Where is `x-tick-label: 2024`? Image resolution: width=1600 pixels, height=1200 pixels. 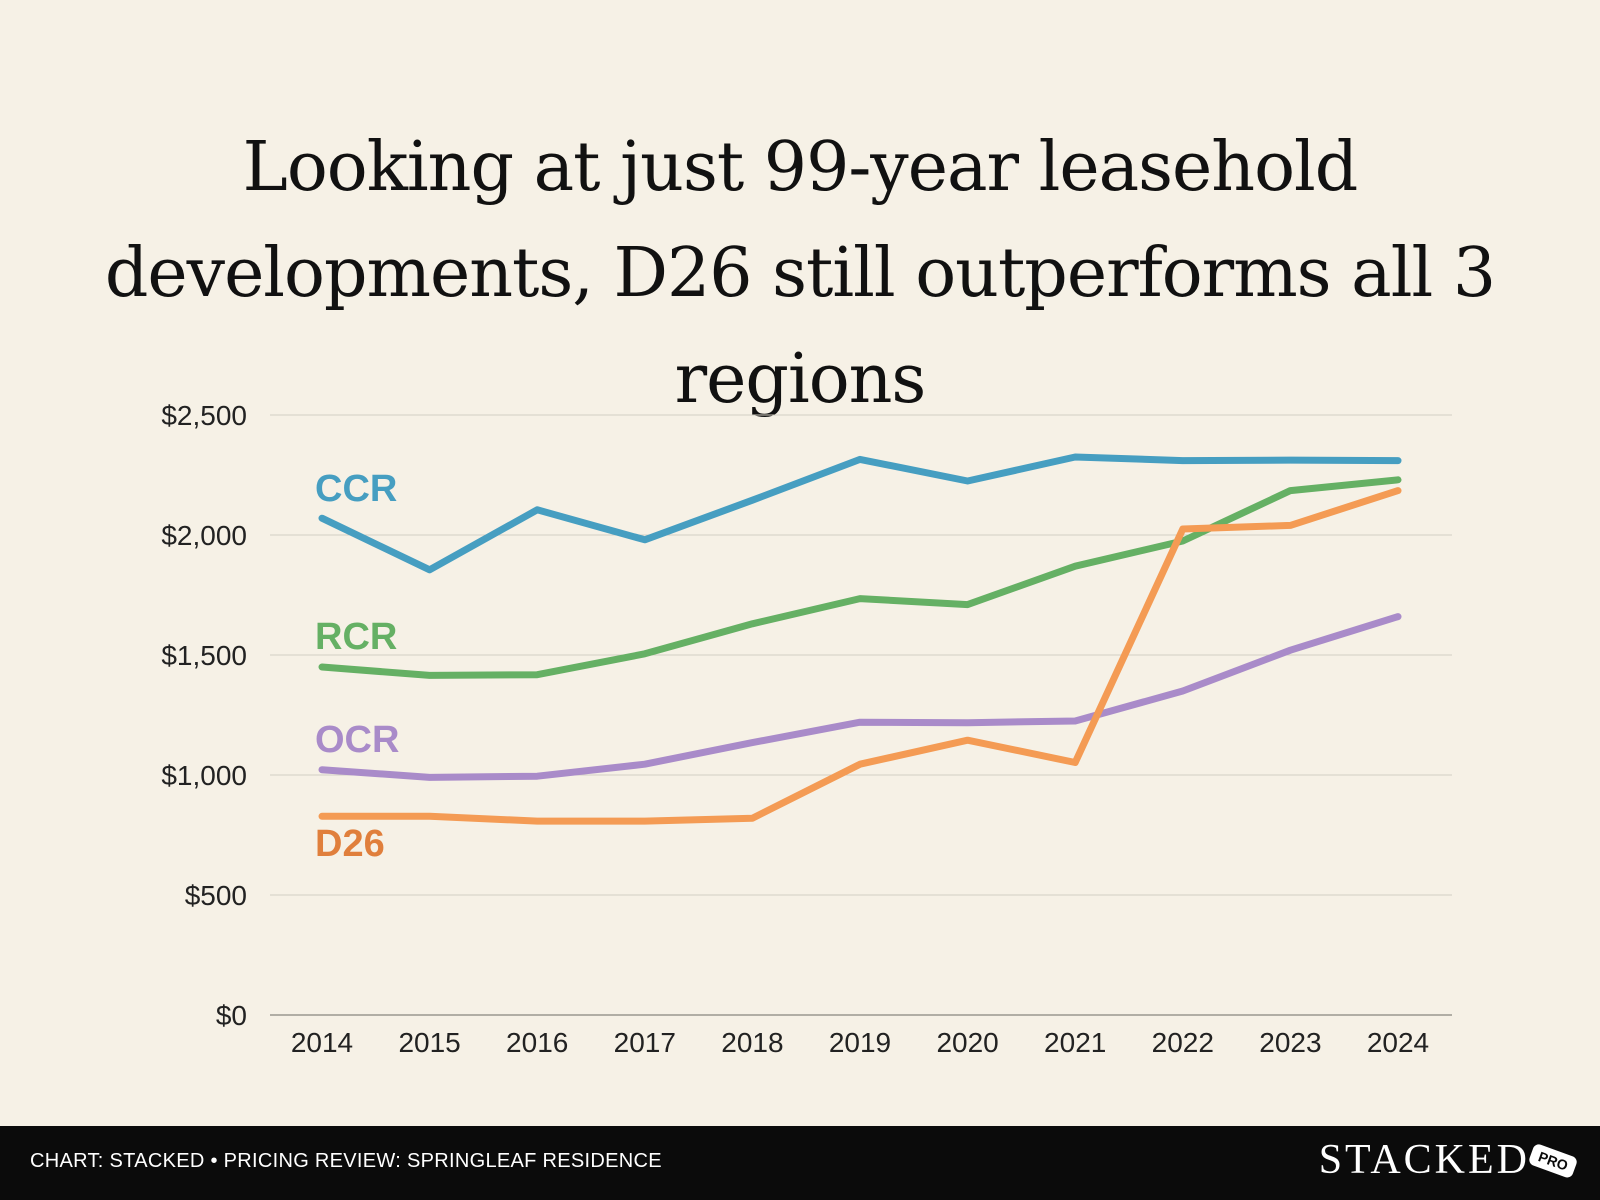 x-tick-label: 2024 is located at coordinates (1398, 1042).